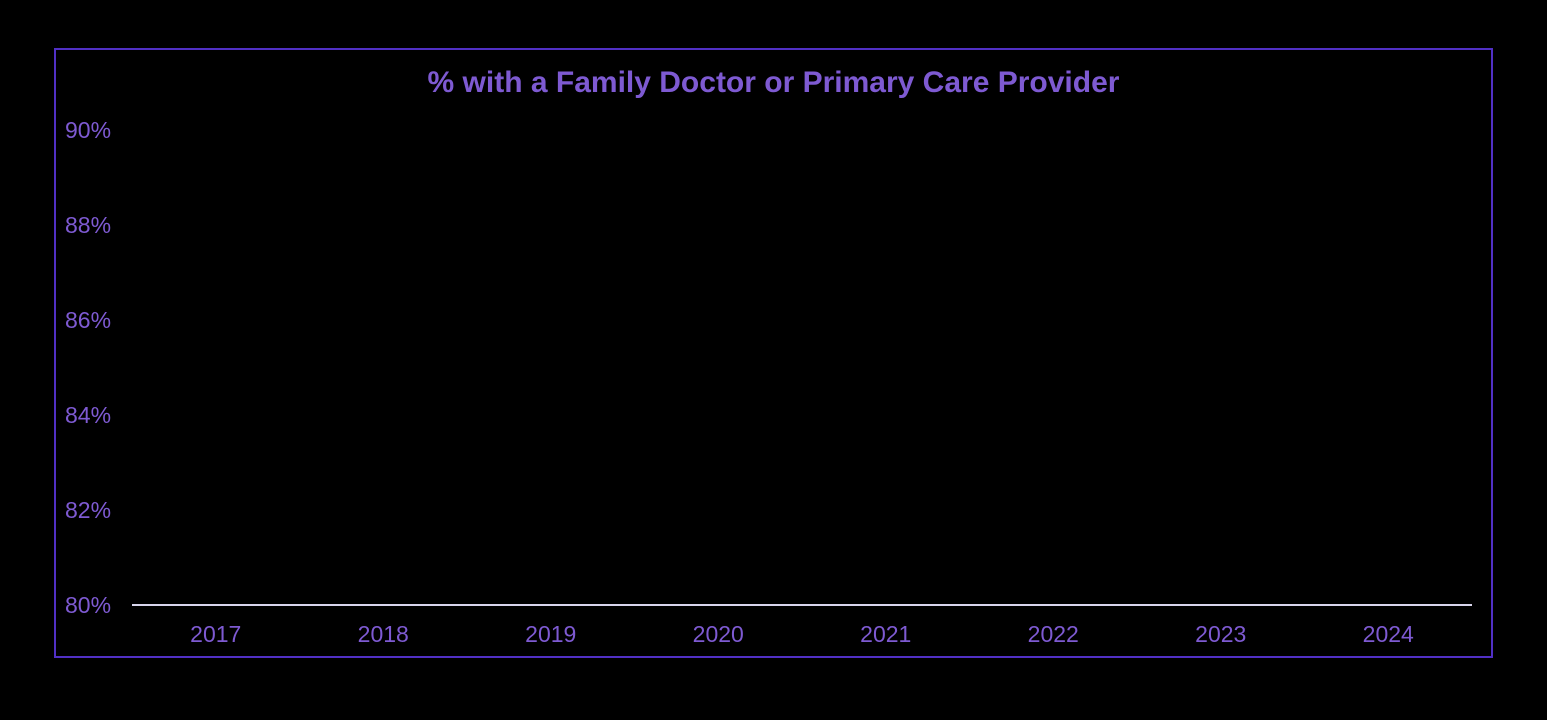  What do you see at coordinates (1388, 634) in the screenshot?
I see `x-axis-tick-label-2024: 2024` at bounding box center [1388, 634].